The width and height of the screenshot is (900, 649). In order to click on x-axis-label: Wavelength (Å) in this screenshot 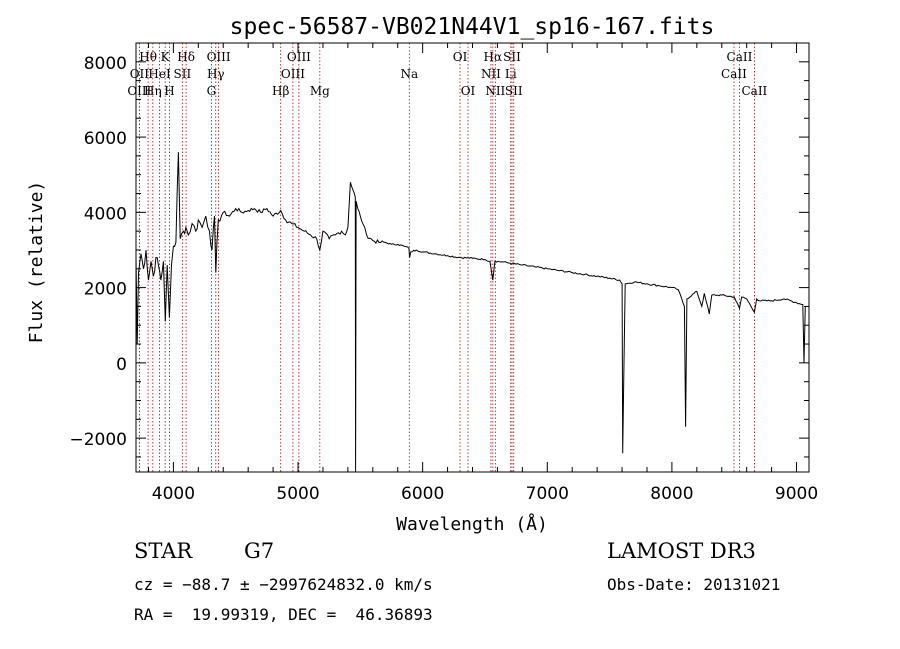, I will do `click(472, 524)`.